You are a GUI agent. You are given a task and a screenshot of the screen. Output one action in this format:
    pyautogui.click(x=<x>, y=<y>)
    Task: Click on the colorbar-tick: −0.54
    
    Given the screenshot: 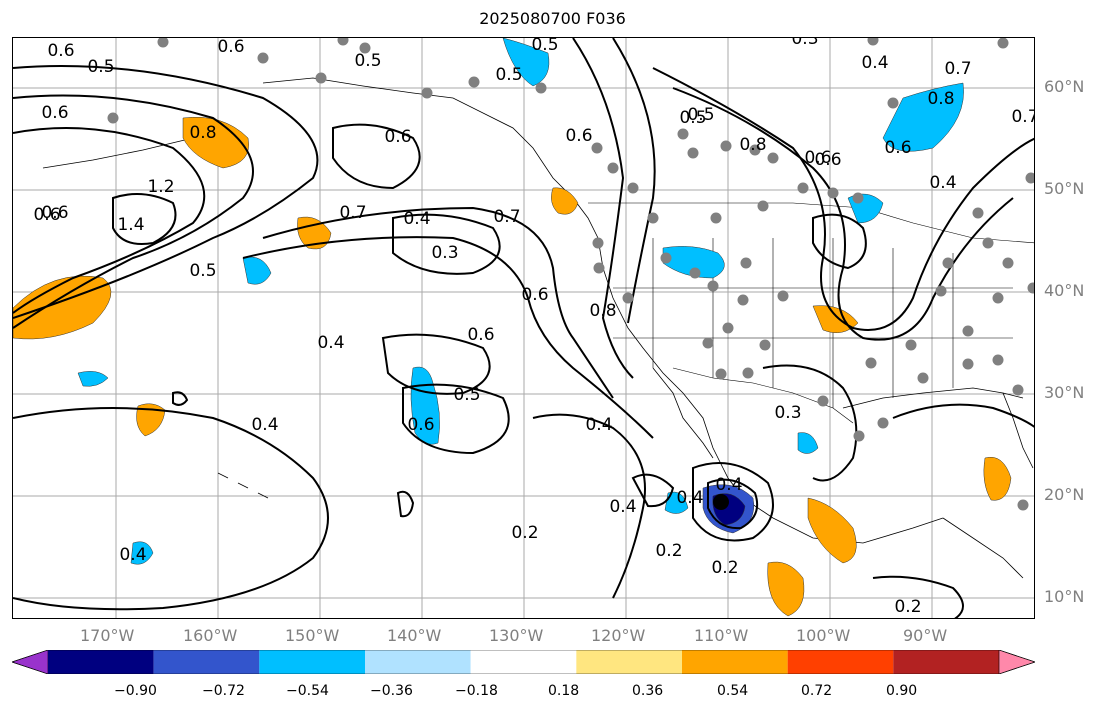 What is the action you would take?
    pyautogui.click(x=307, y=691)
    